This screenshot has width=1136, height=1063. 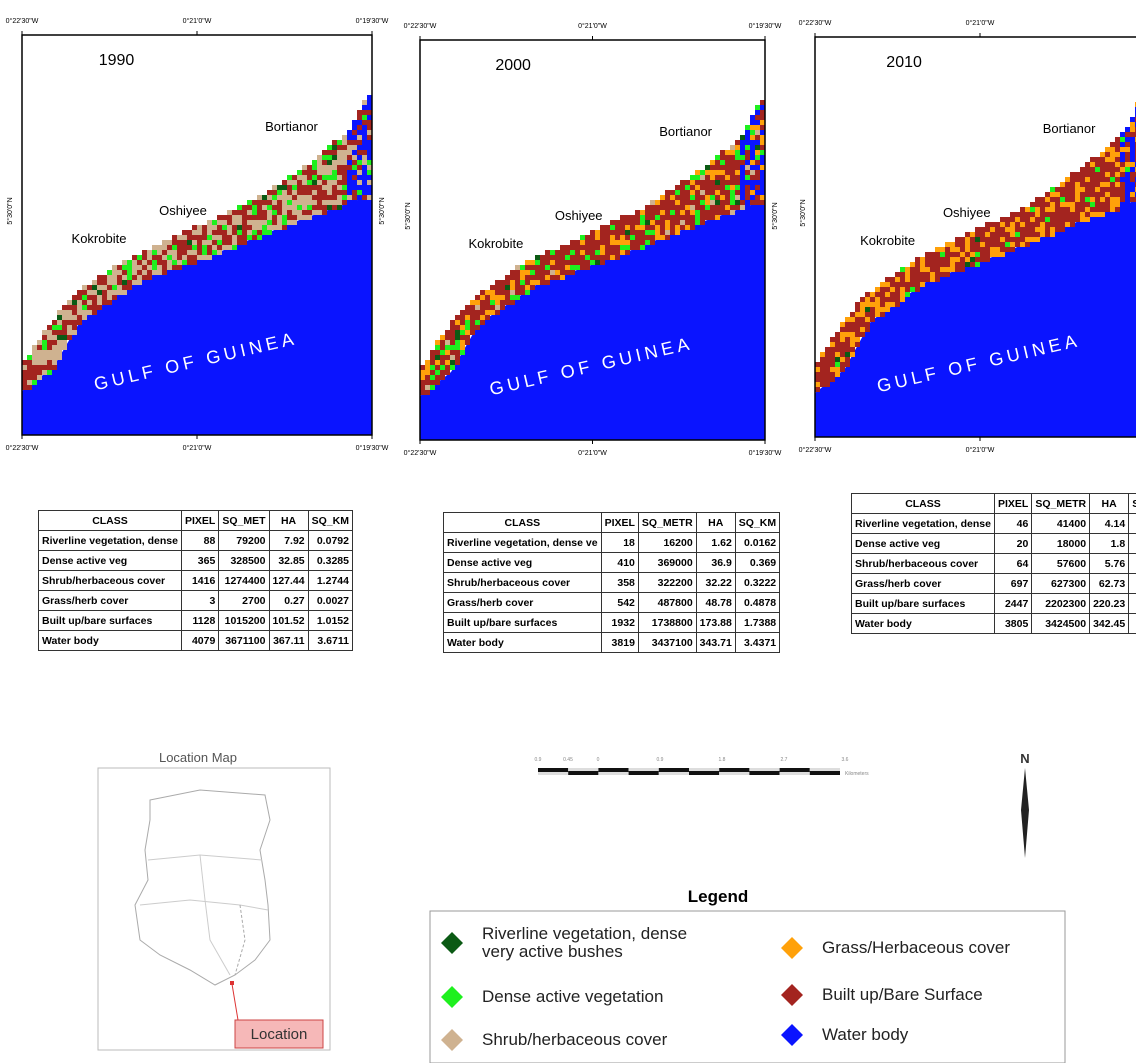 What do you see at coordinates (619, 642) in the screenshot?
I see `table-cell: 3819` at bounding box center [619, 642].